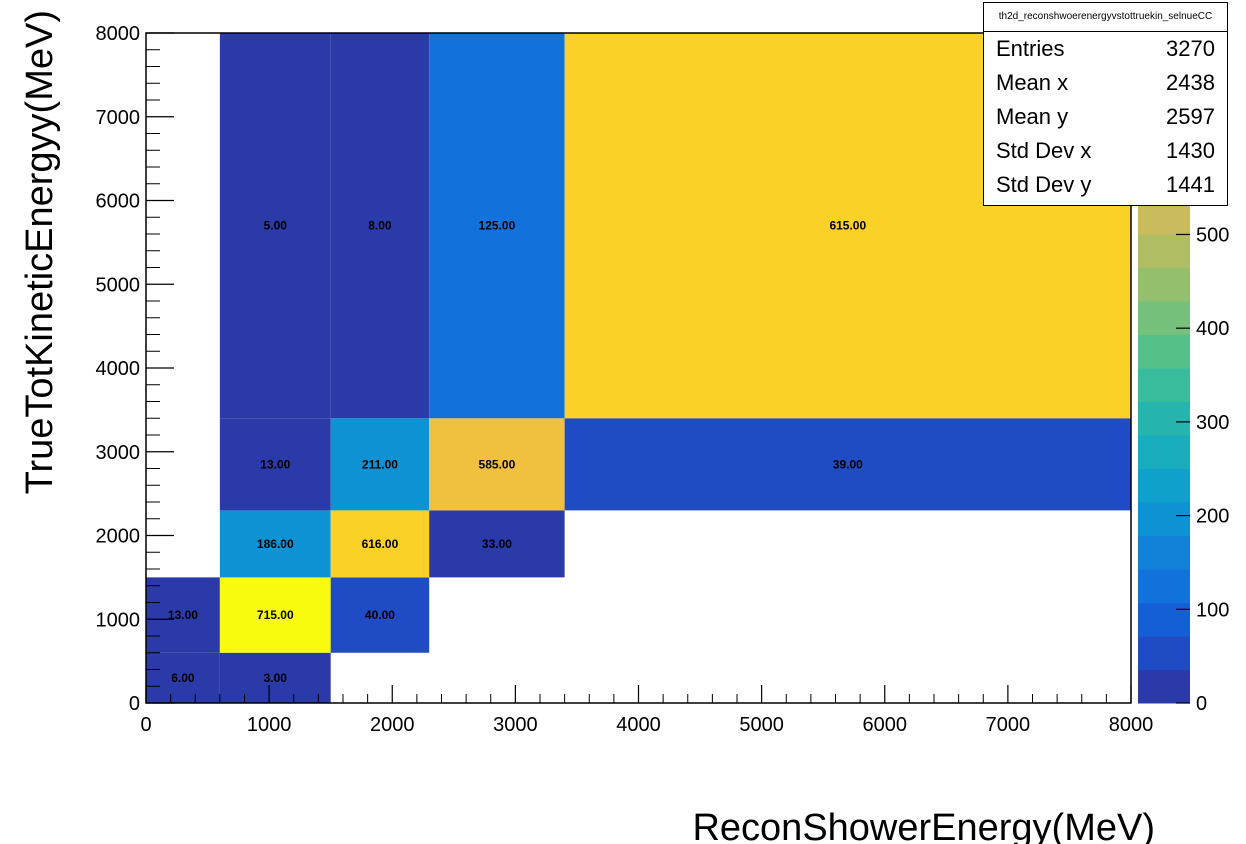  Describe the element at coordinates (1212, 517) in the screenshot. I see `colorbar-tick-label: 200` at that location.